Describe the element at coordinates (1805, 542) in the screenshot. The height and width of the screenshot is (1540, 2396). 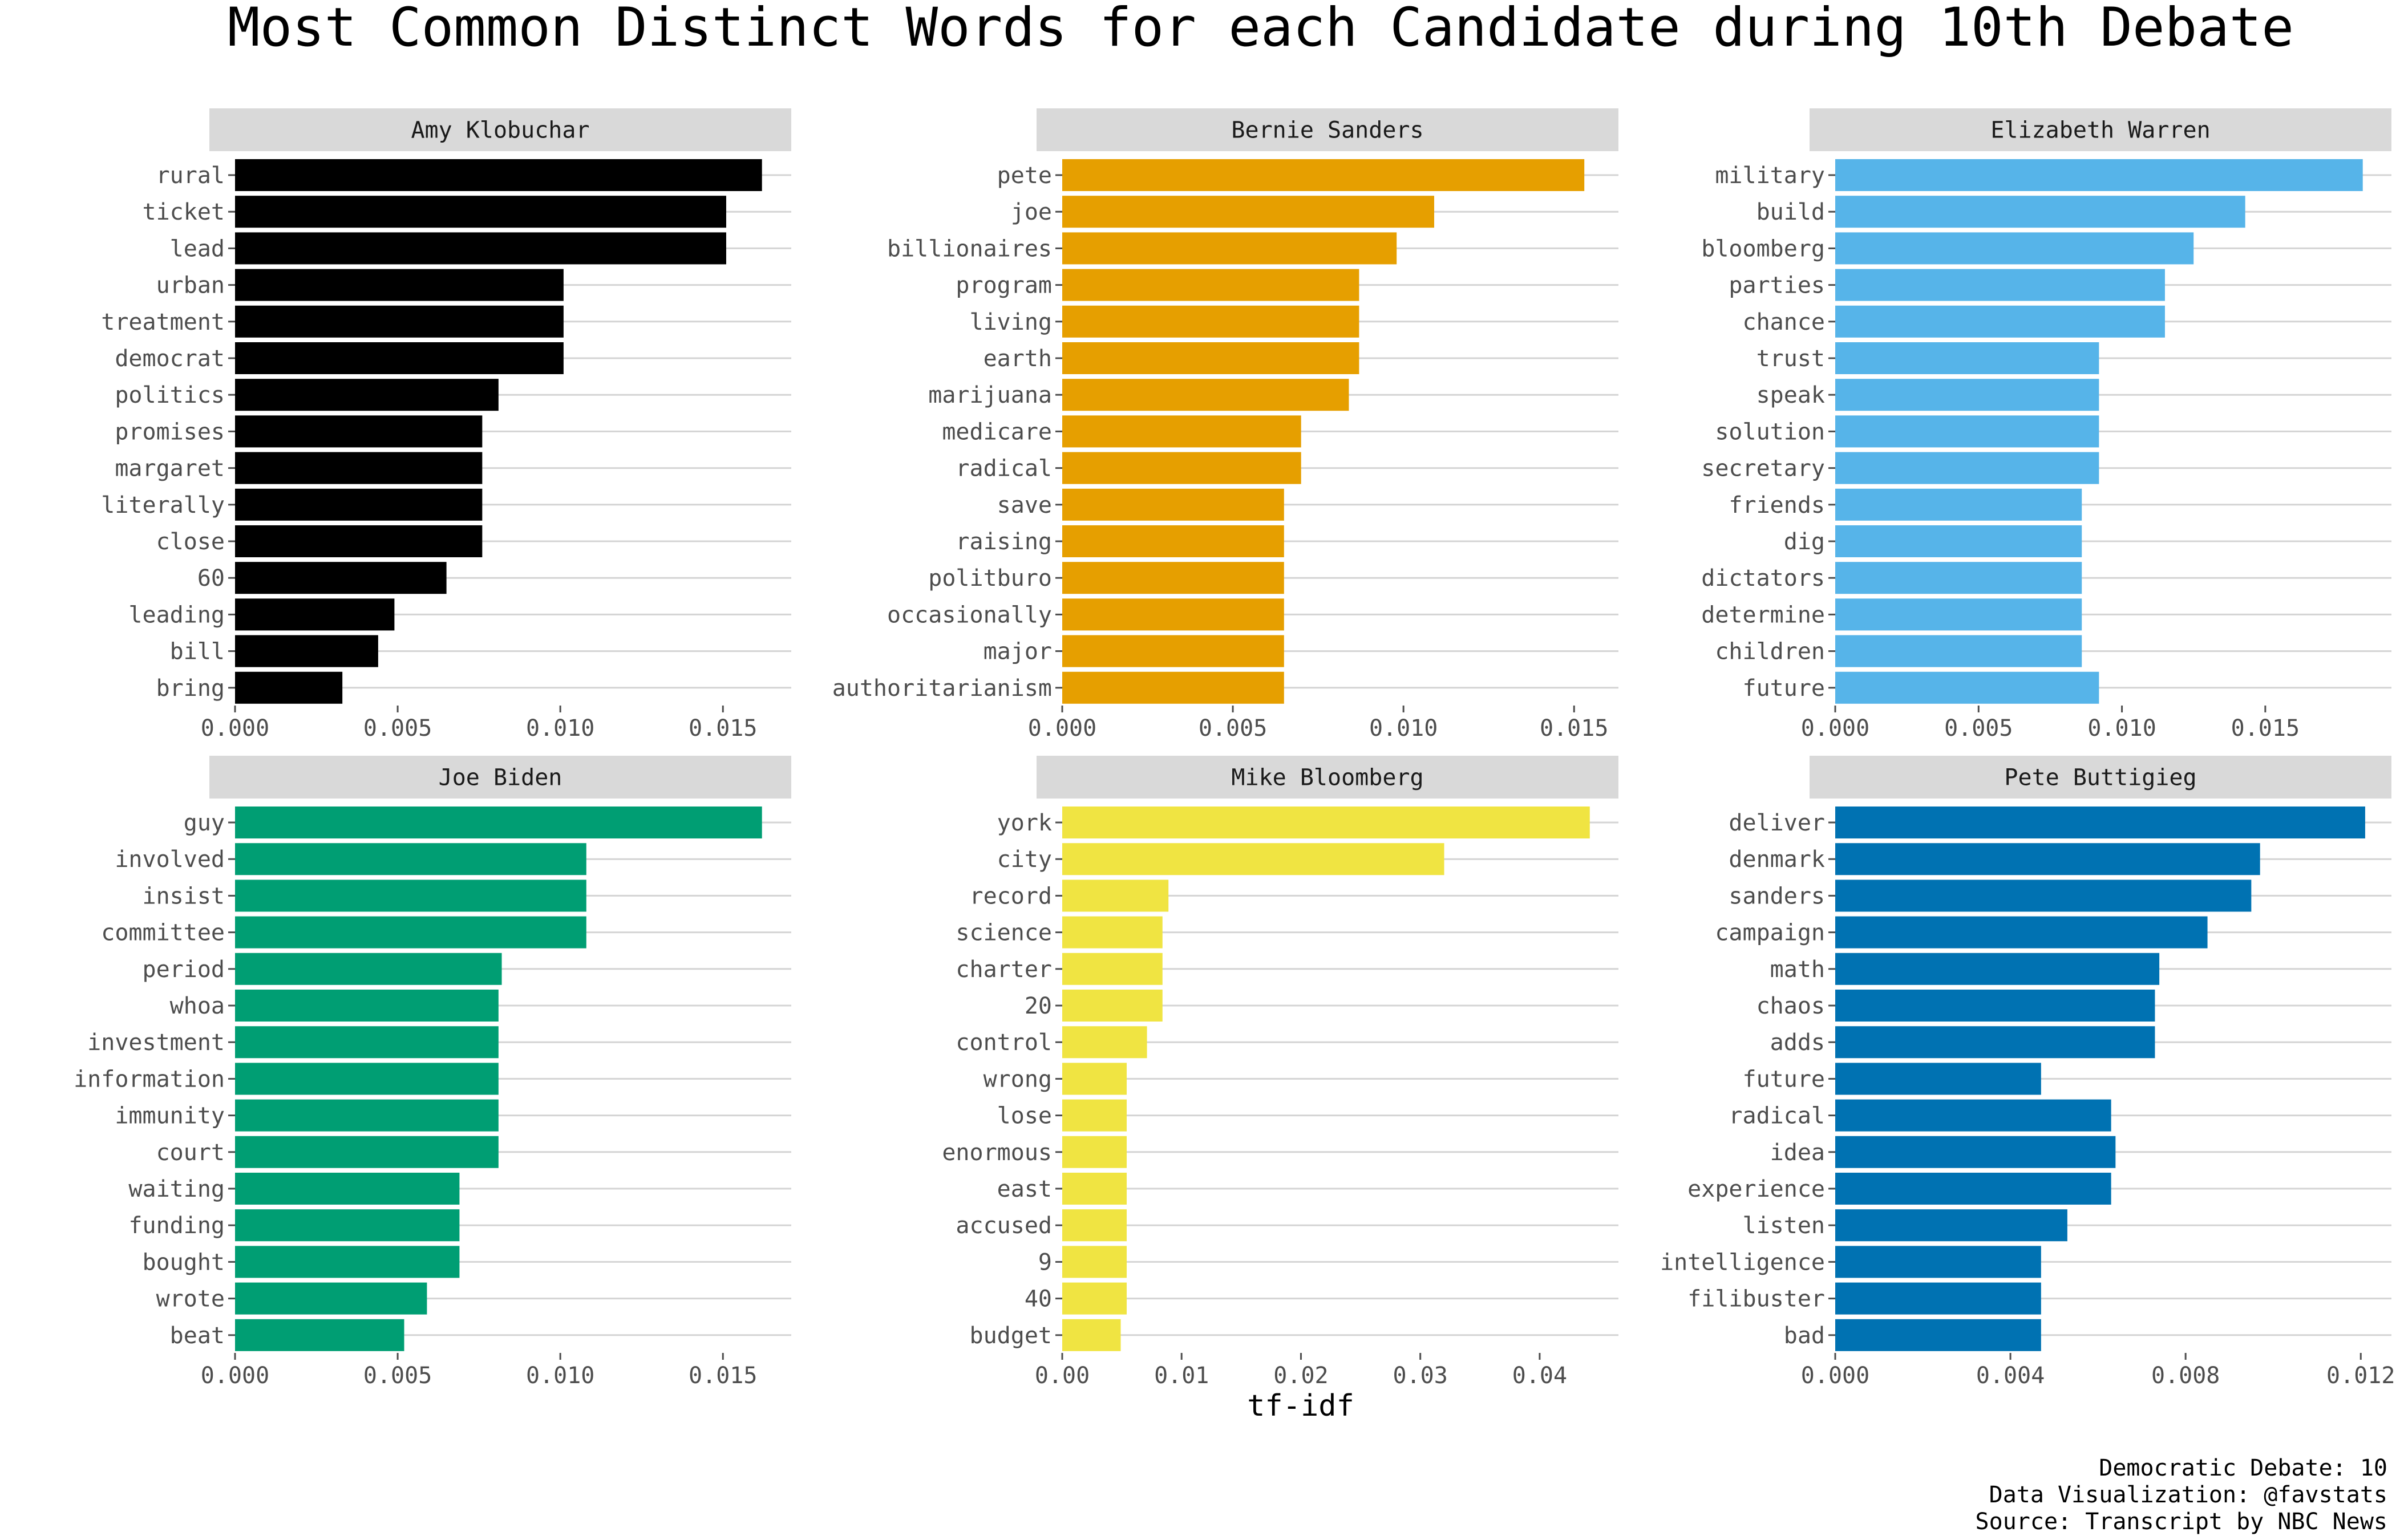
I see `category-label: dig` at that location.